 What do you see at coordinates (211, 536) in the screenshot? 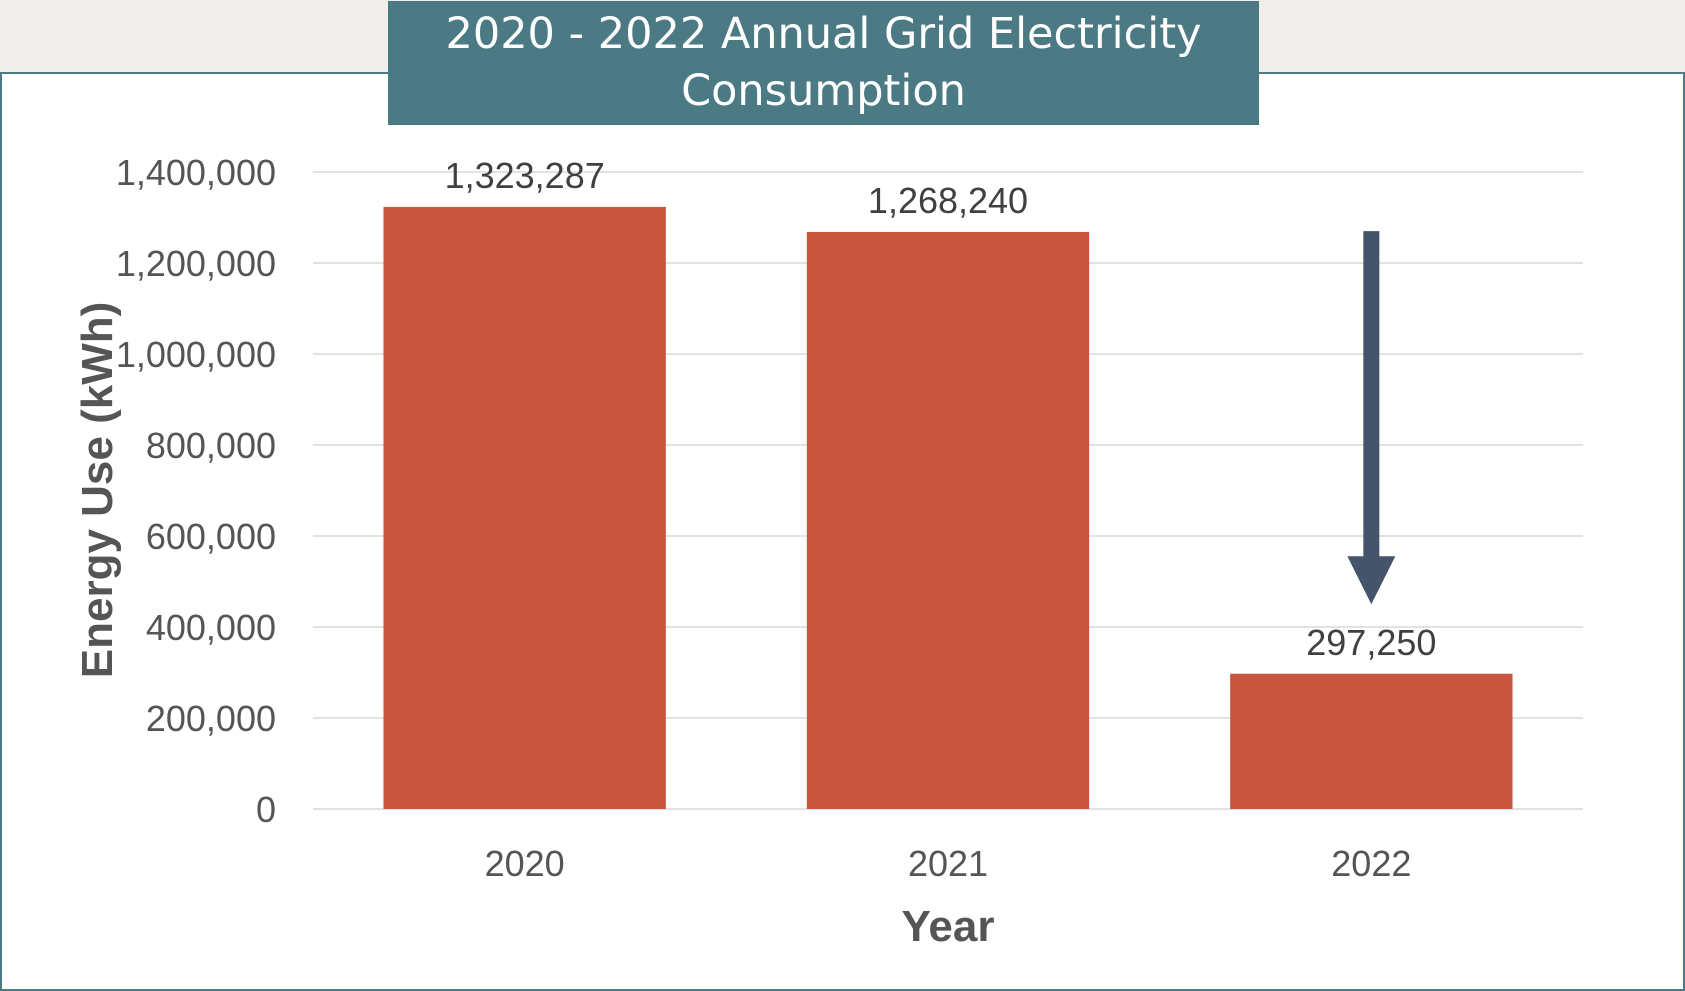
I see `y-tick-label: 600,000` at bounding box center [211, 536].